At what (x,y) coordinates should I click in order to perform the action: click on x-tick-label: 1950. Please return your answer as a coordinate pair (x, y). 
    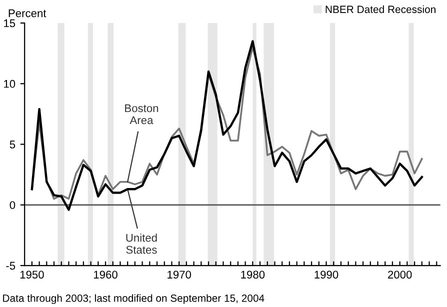
    Looking at the image, I should click on (32, 274).